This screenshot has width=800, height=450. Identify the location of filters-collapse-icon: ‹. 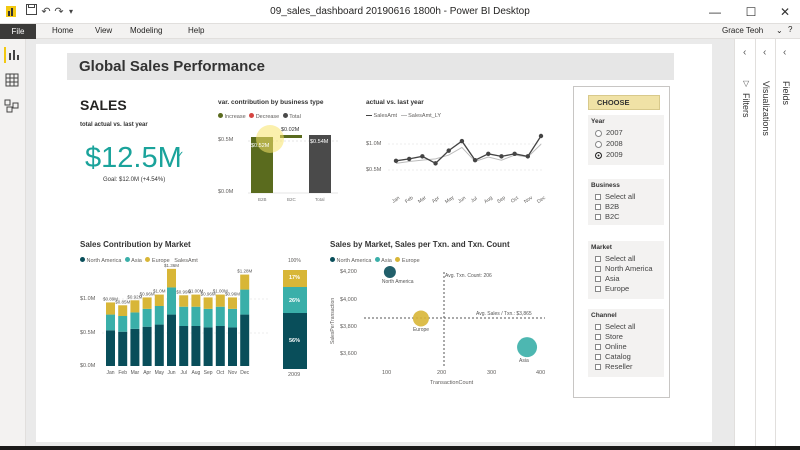
(745, 52).